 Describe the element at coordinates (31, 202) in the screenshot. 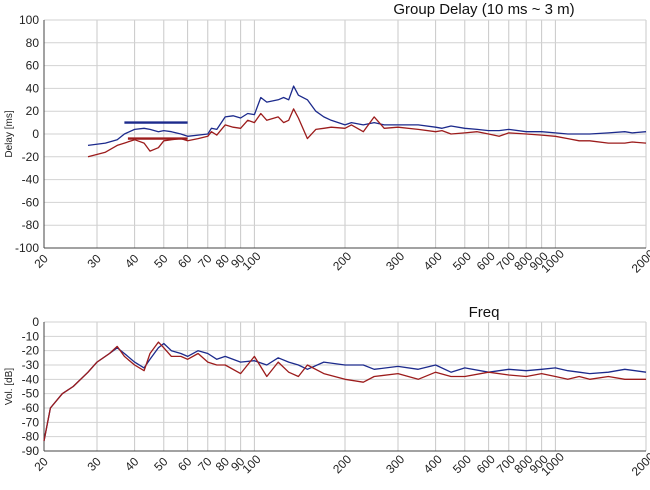

I see `chart-1-y-tick-label: -60` at that location.